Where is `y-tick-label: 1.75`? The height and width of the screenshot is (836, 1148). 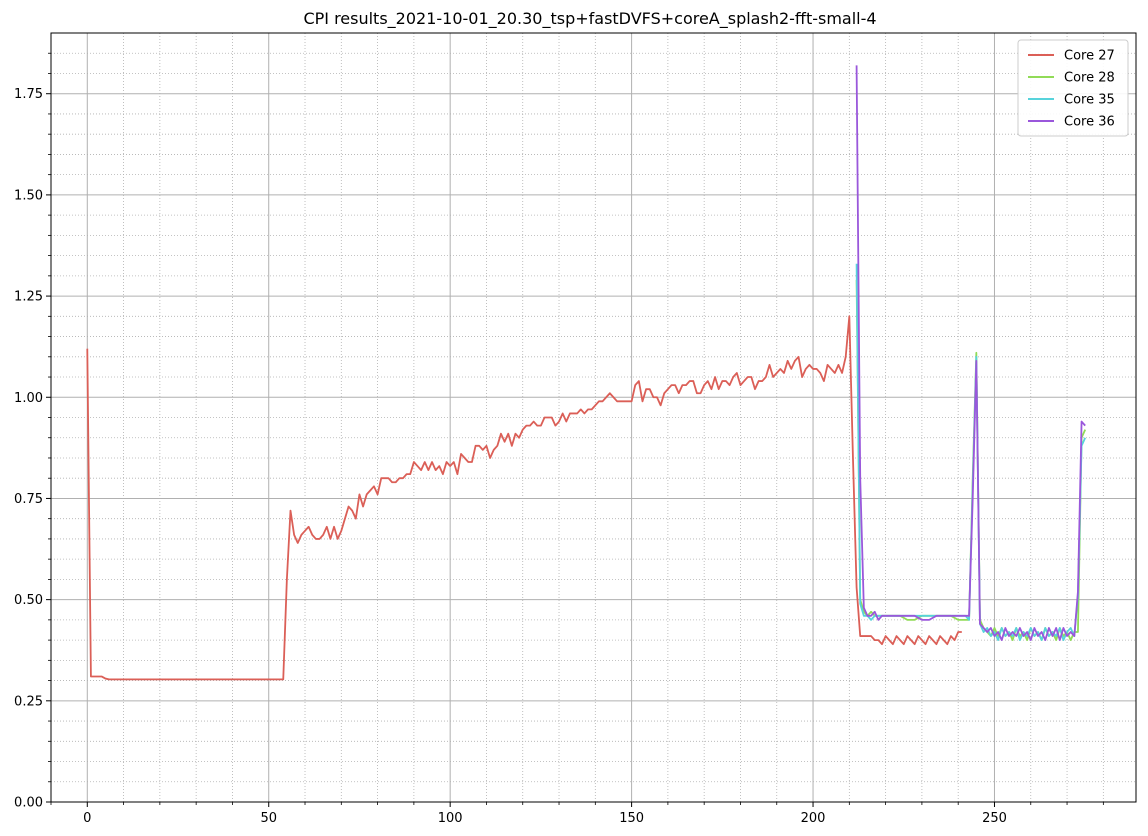 y-tick-label: 1.75 is located at coordinates (28, 94).